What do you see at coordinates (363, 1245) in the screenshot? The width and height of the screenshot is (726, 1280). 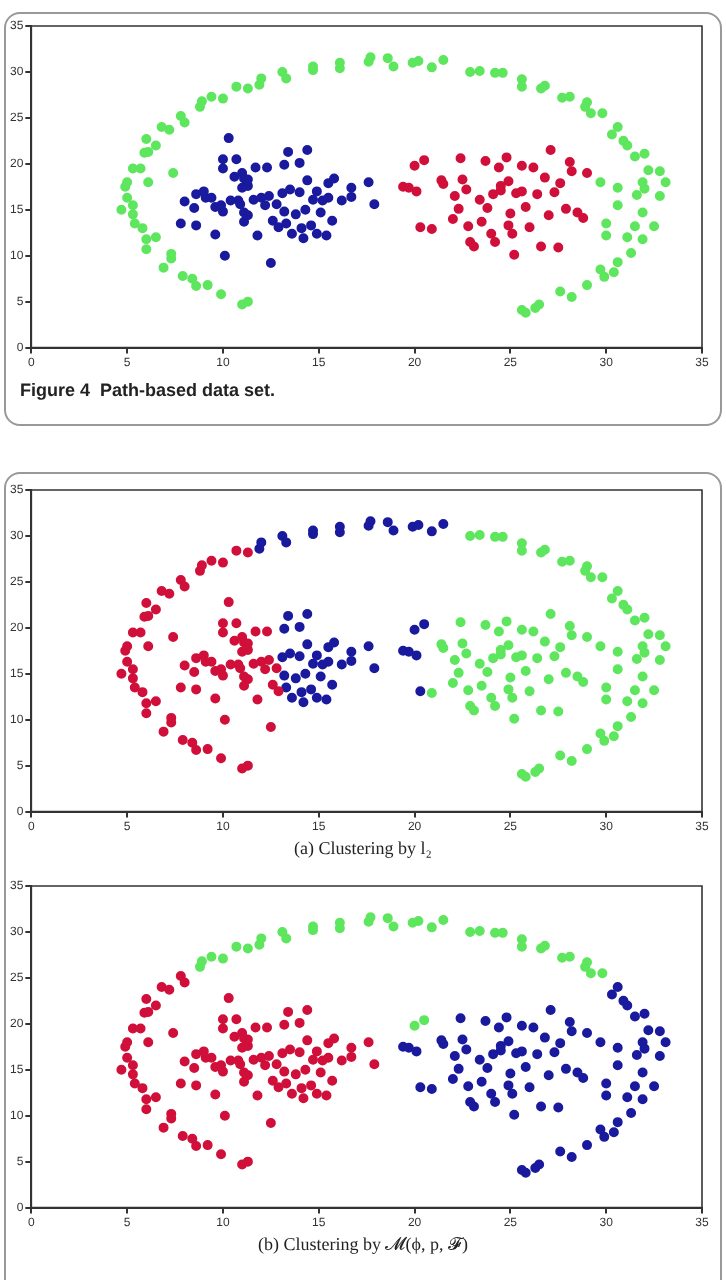 I see `text: (b) Clustering by 𝓜(ϕ, p, 𝓕)` at bounding box center [363, 1245].